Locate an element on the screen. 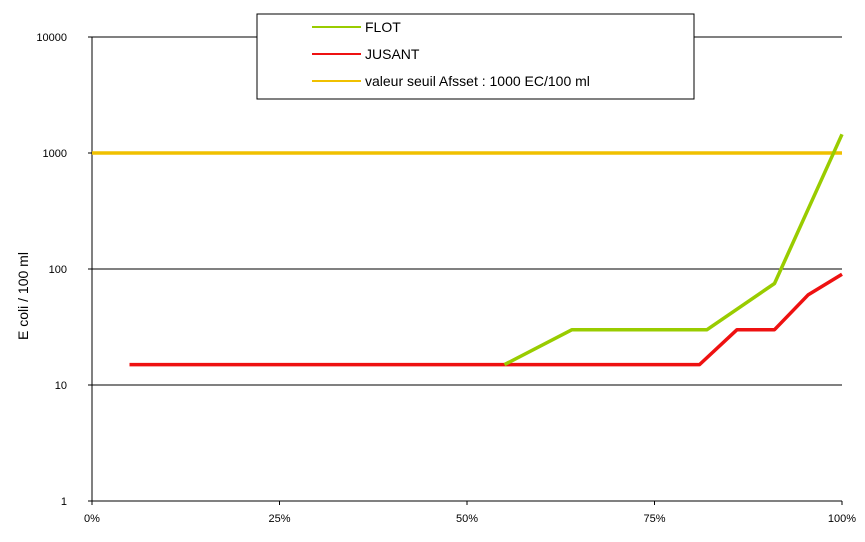  series-line-jusant is located at coordinates (486, 319).